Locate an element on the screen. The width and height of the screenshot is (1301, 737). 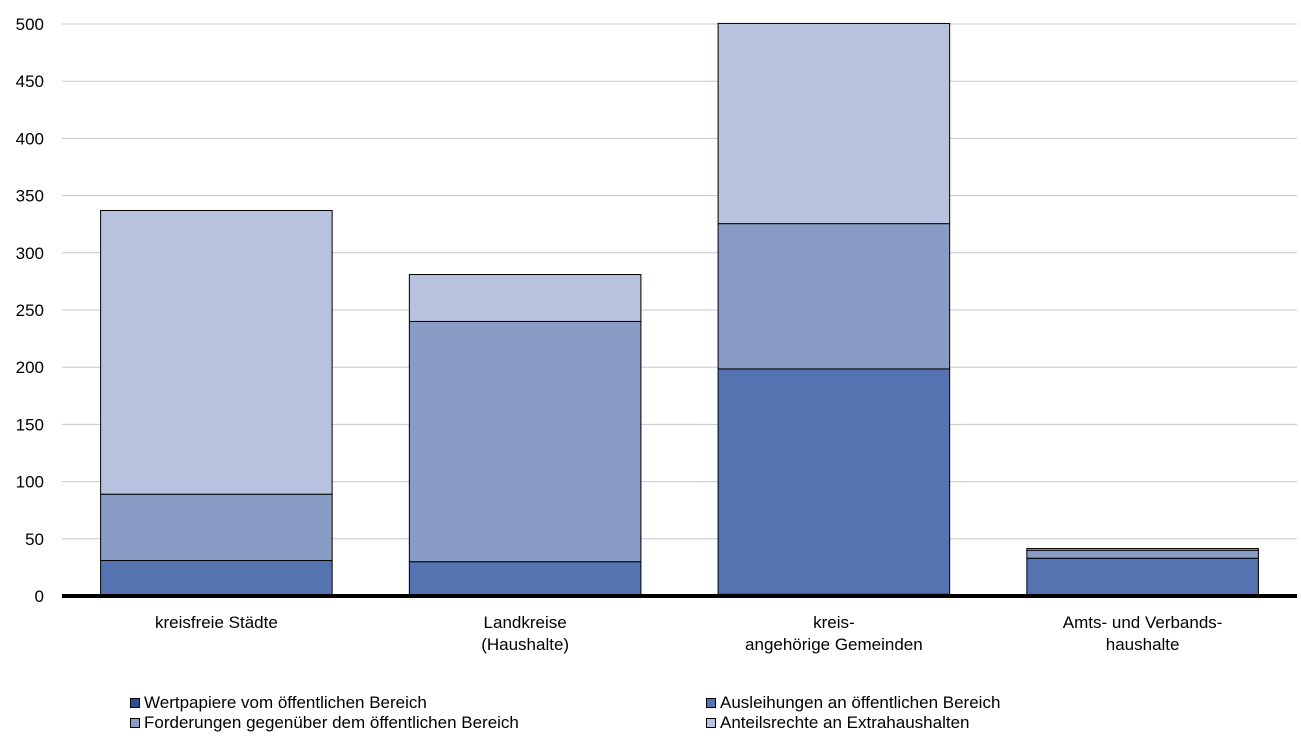
x-category-label: angehörige Gemeinden is located at coordinates (834, 644).